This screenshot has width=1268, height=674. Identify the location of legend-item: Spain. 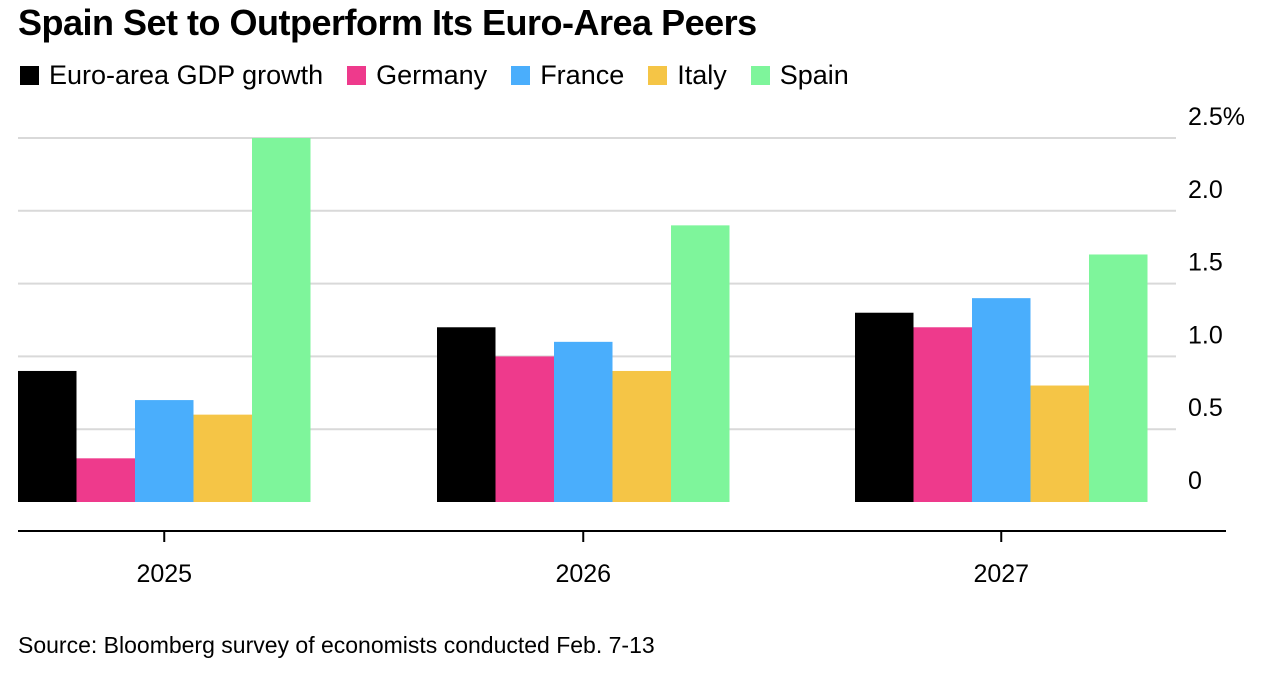
(799, 75).